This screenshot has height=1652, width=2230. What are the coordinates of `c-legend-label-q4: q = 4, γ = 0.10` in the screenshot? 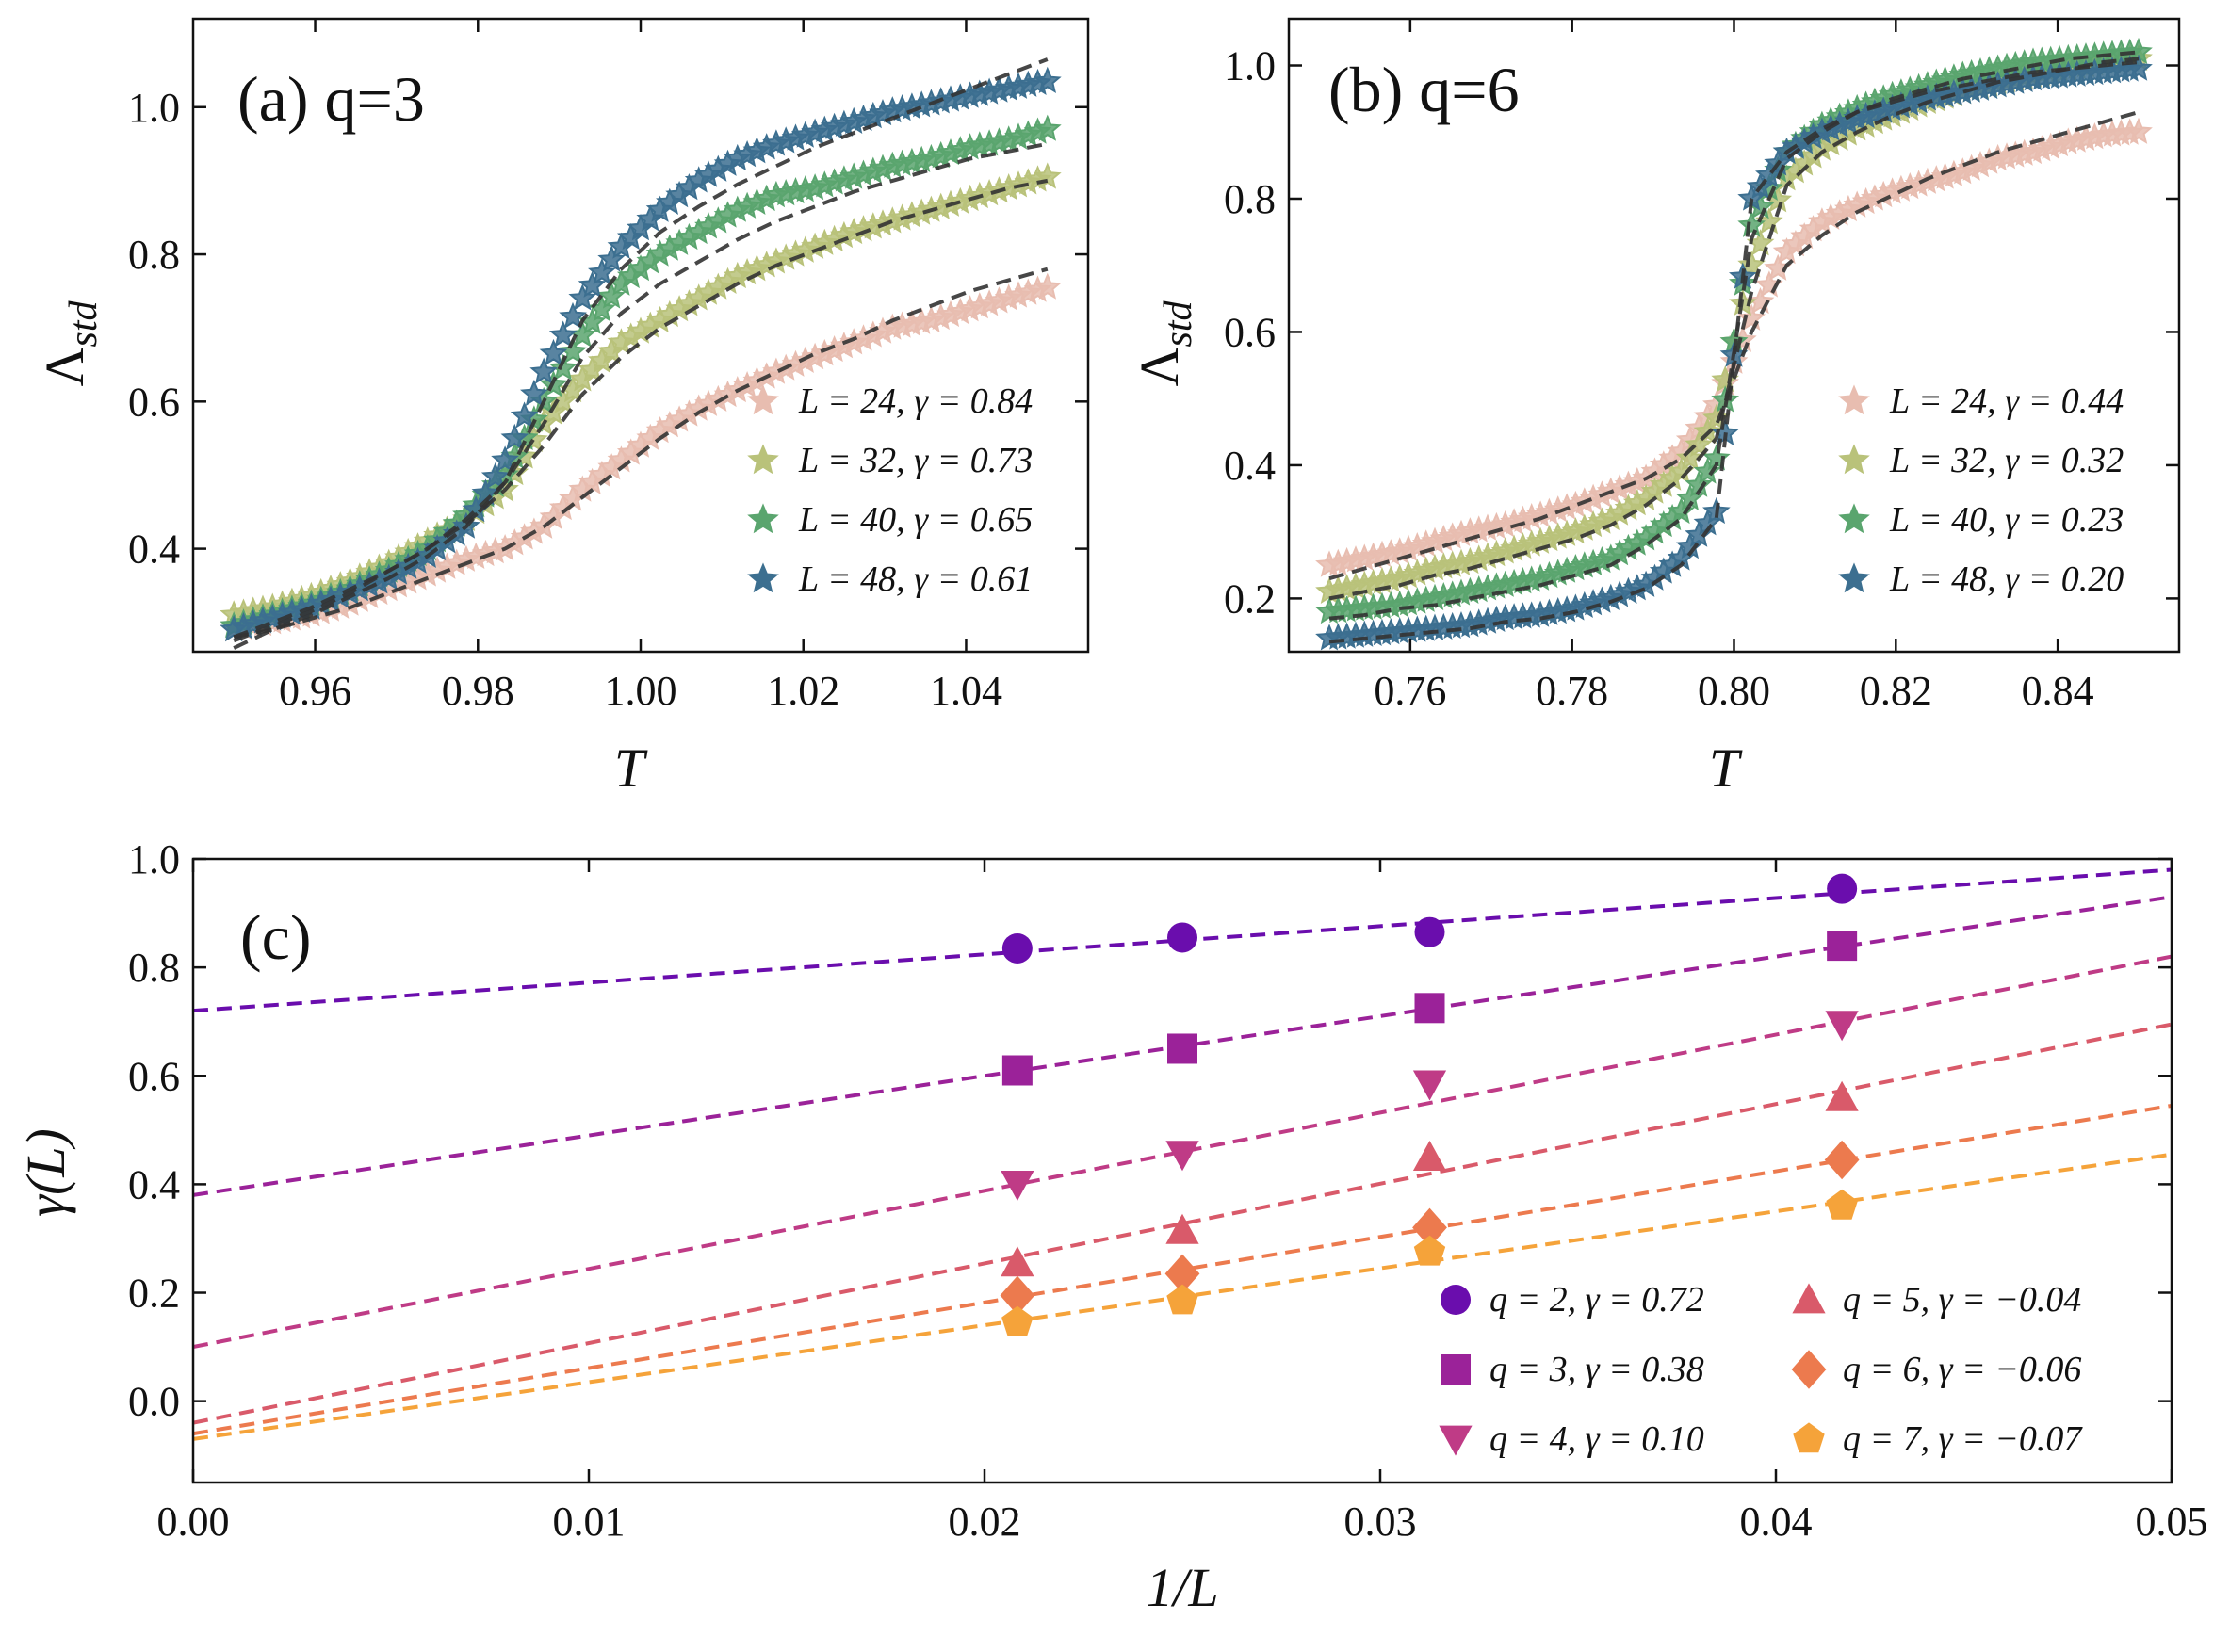 It's located at (1596, 1439).